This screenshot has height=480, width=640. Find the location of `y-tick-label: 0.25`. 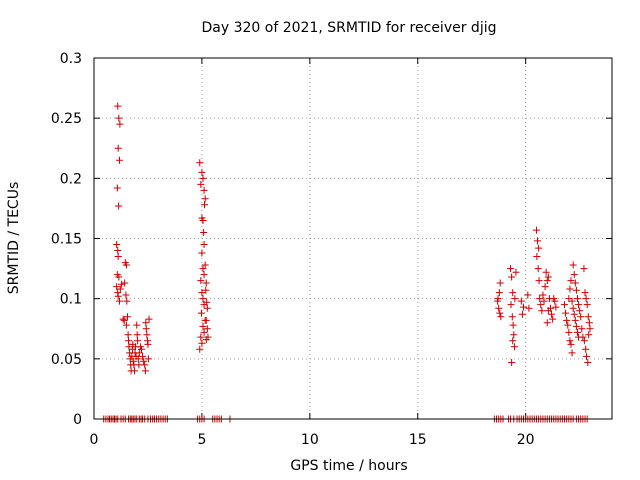

y-tick-label: 0.25 is located at coordinates (66, 119).